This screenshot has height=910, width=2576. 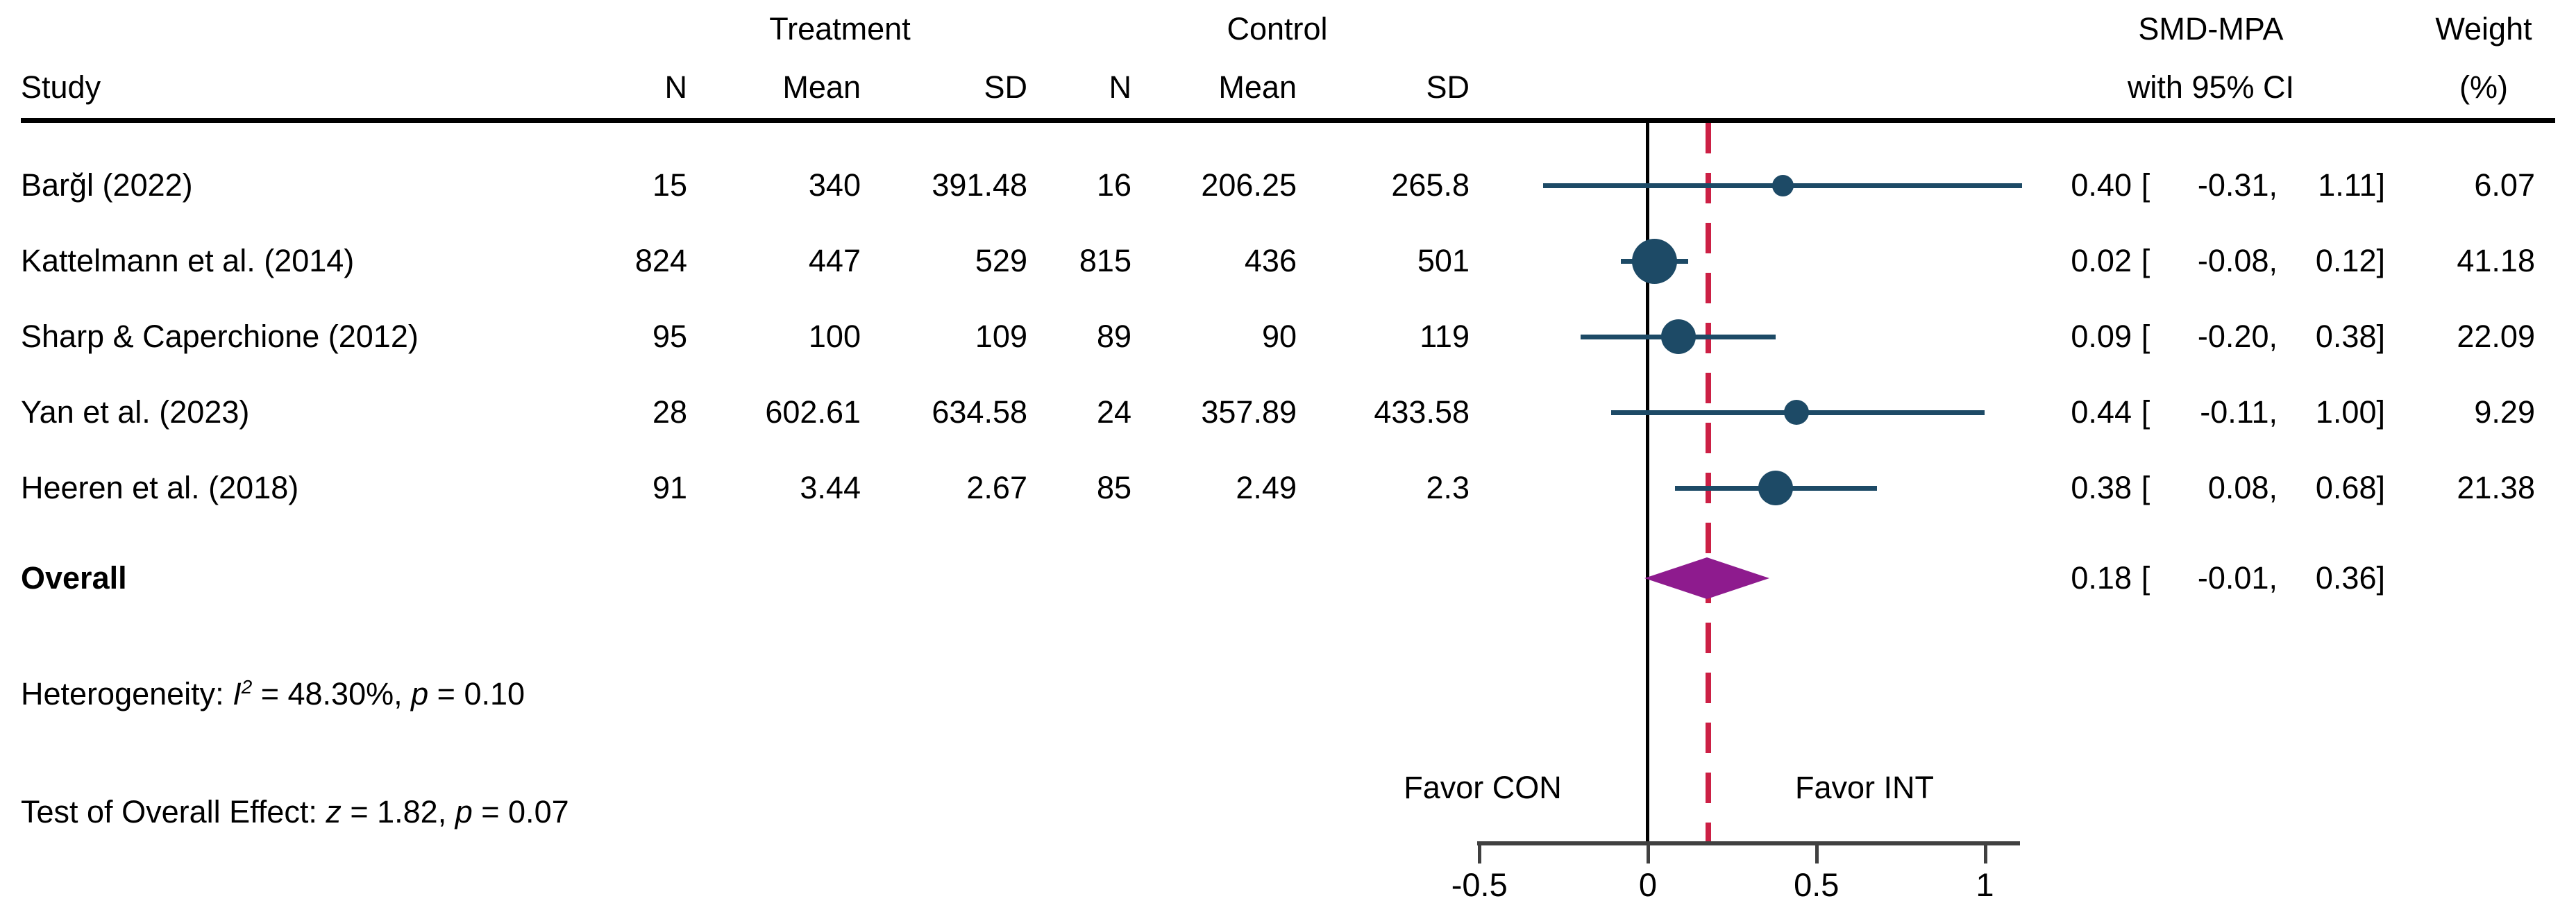 I want to click on header-smd-line1: SMD-MPA, so click(x=2211, y=29).